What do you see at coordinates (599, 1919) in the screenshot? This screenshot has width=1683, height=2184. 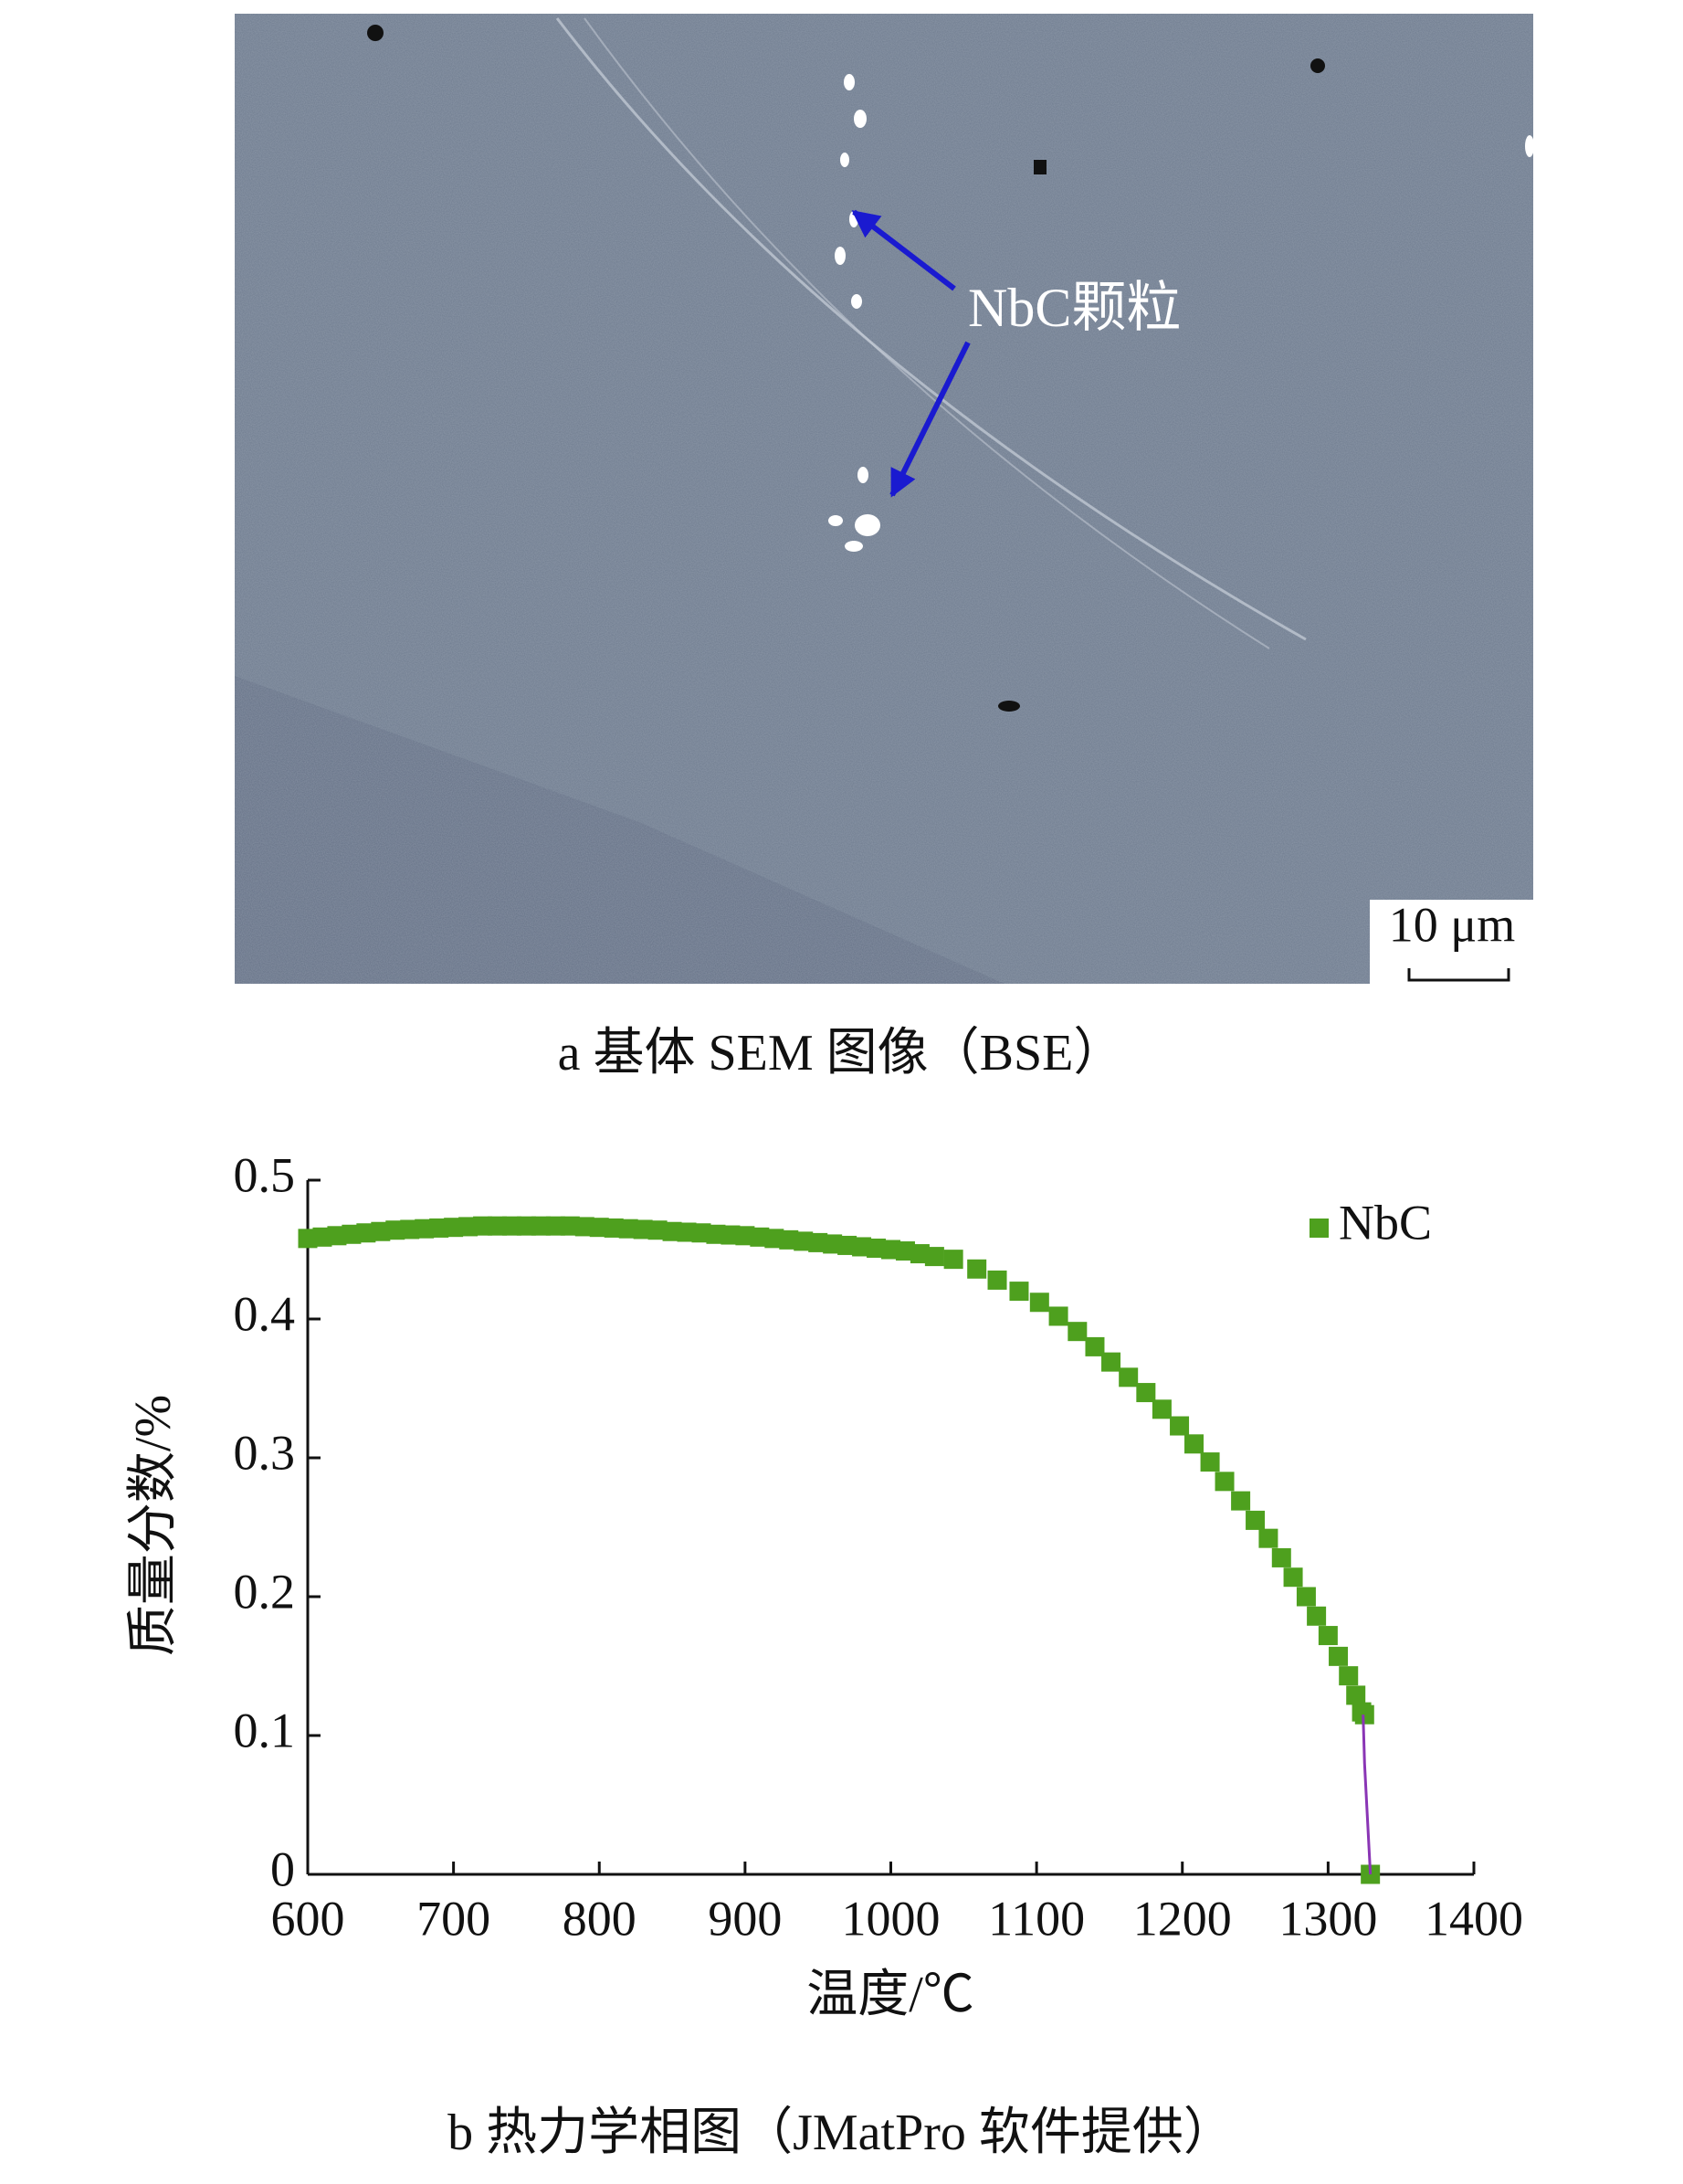 I see `x-tick-label: 800` at bounding box center [599, 1919].